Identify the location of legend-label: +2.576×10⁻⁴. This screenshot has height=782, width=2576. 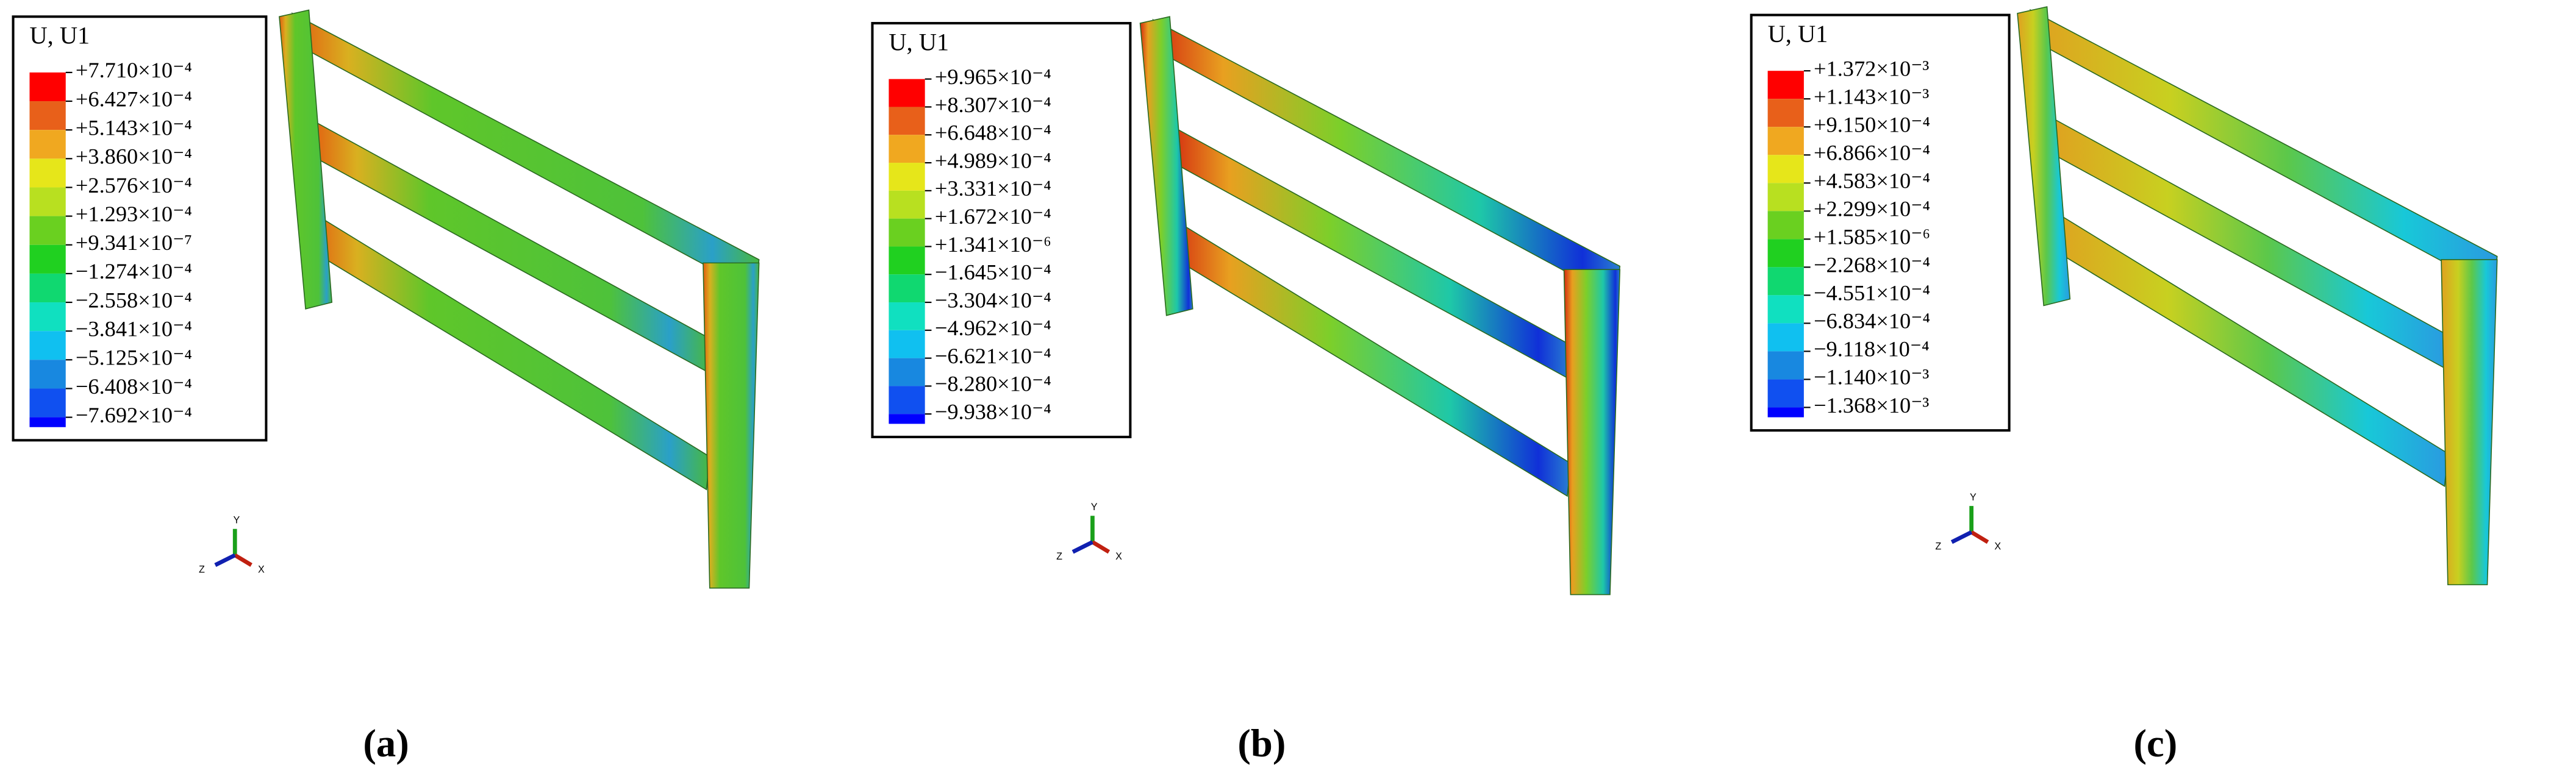
(134, 185).